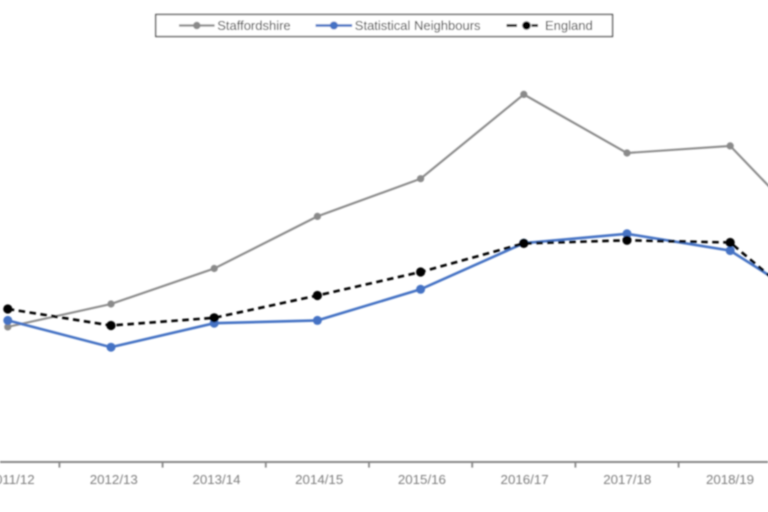 The image size is (768, 512). What do you see at coordinates (114, 479) in the screenshot?
I see `svg-text: 2012/13` at bounding box center [114, 479].